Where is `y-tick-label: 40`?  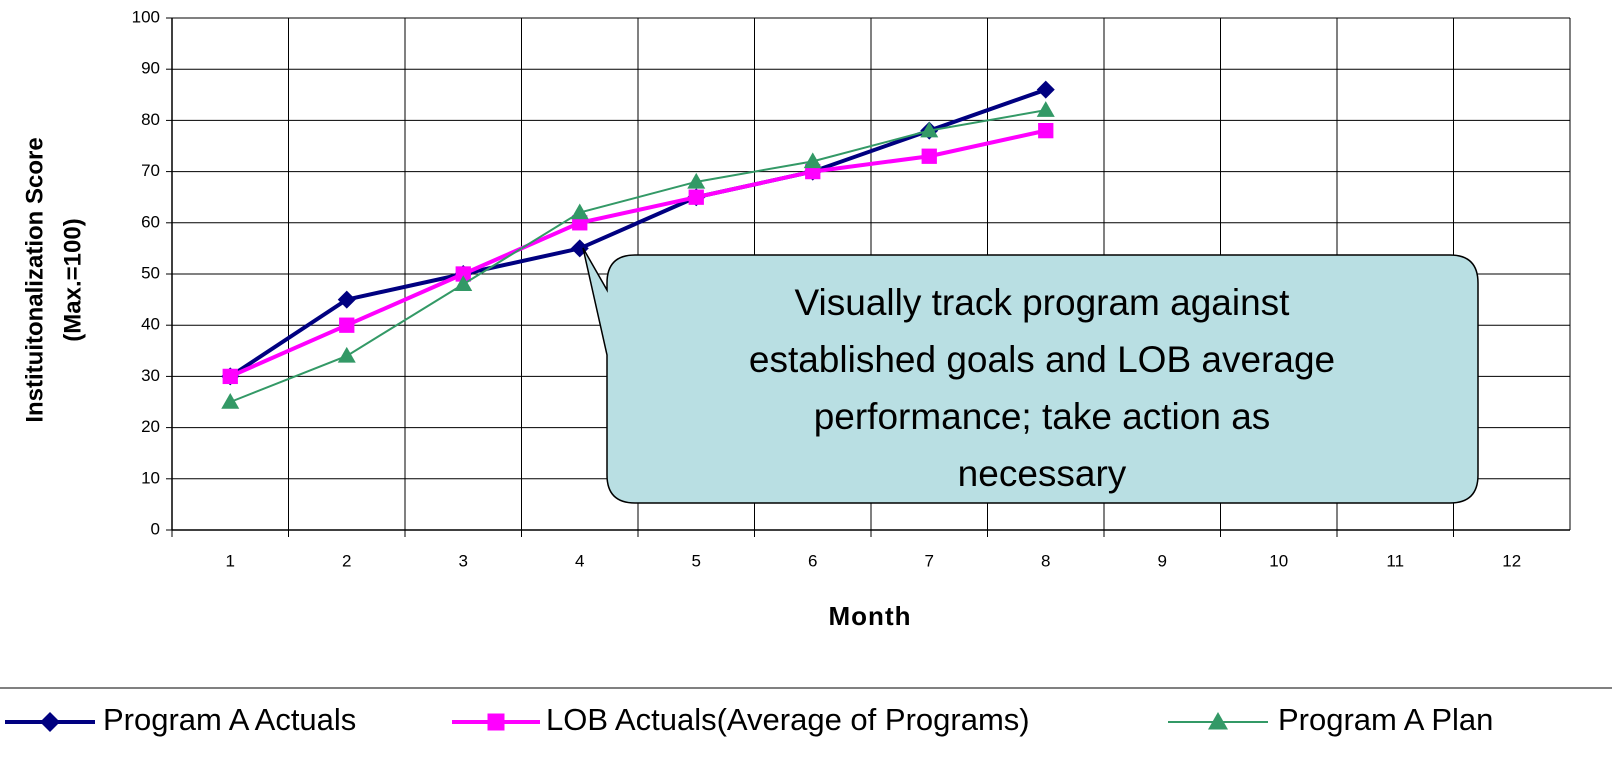 y-tick-label: 40 is located at coordinates (150, 324).